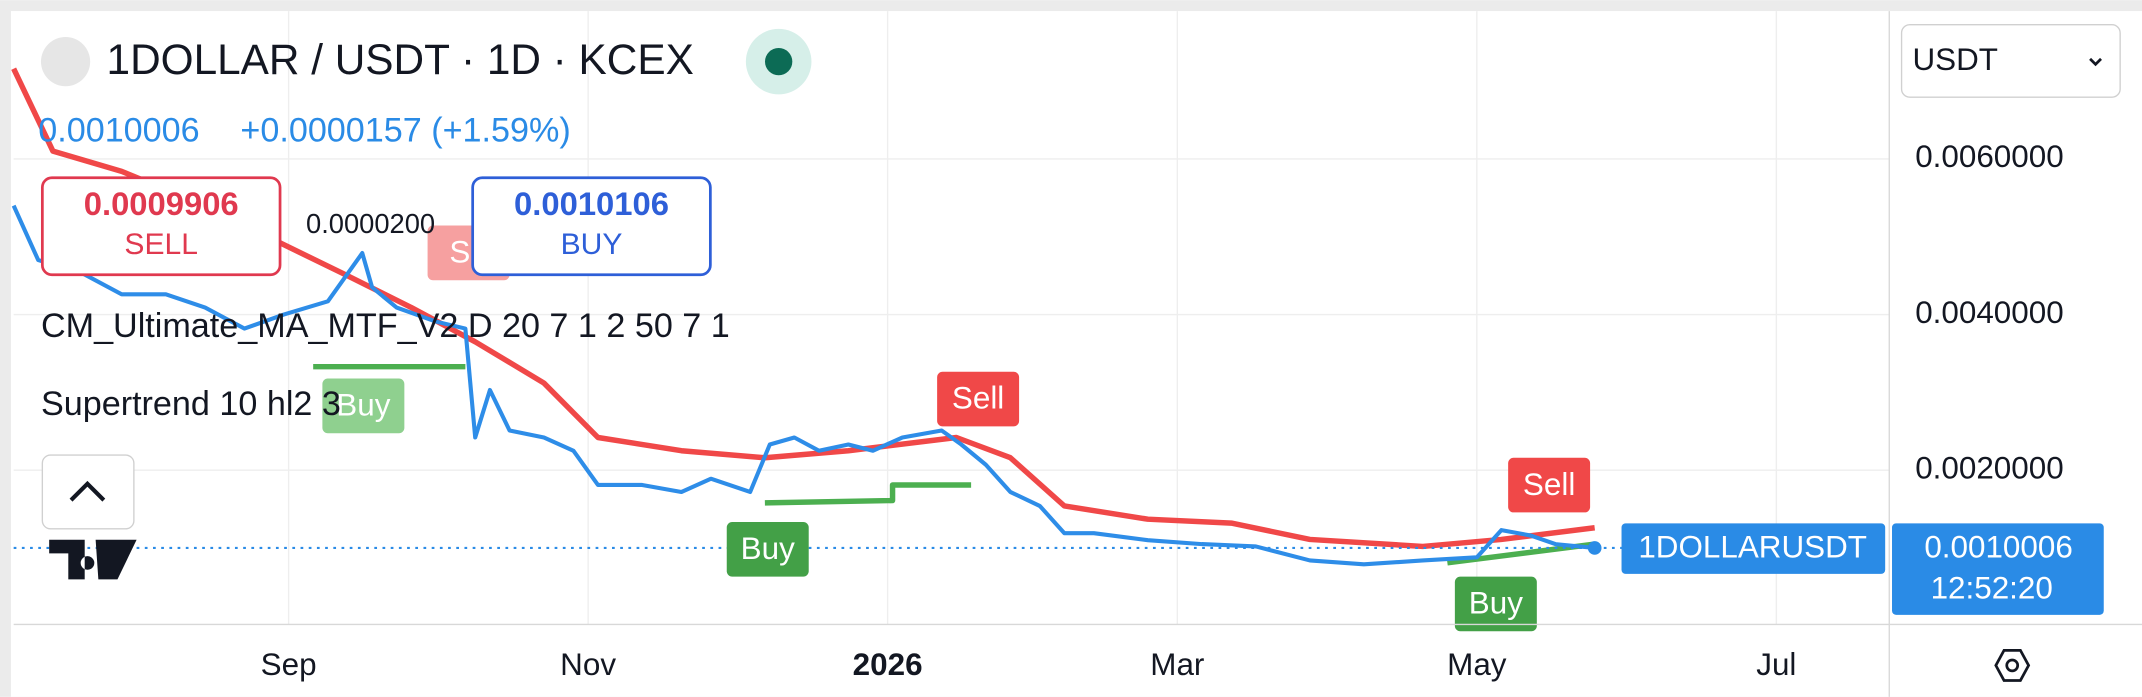 Image resolution: width=2142 pixels, height=697 pixels. I want to click on y-tick-label: 0.0020000, so click(1989, 467).